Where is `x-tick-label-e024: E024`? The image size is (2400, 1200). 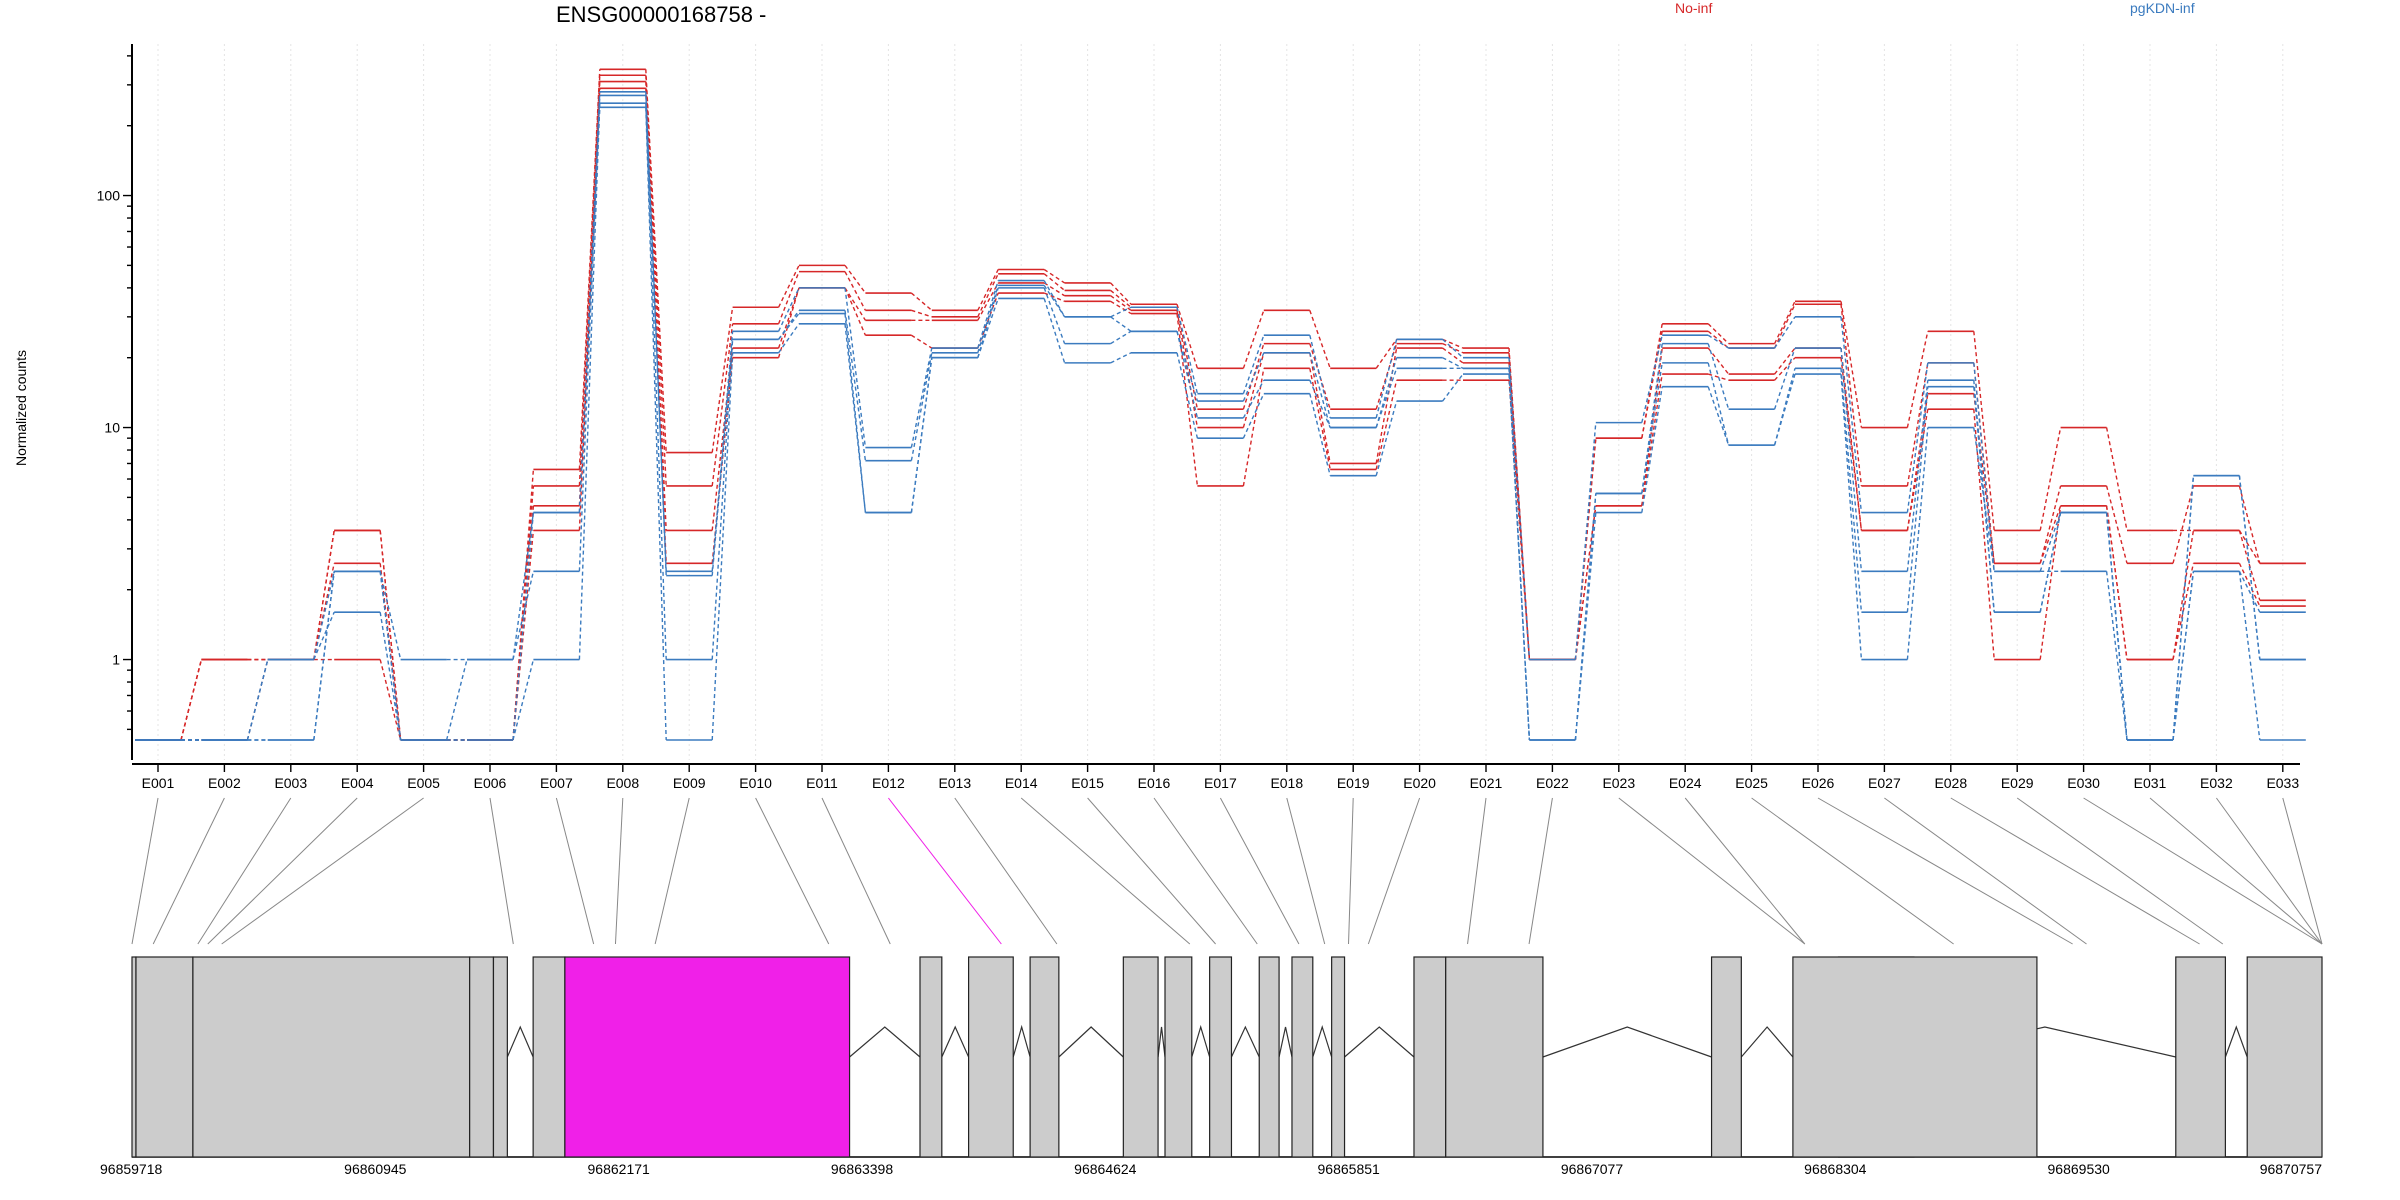
x-tick-label-e024: E024 is located at coordinates (1685, 783).